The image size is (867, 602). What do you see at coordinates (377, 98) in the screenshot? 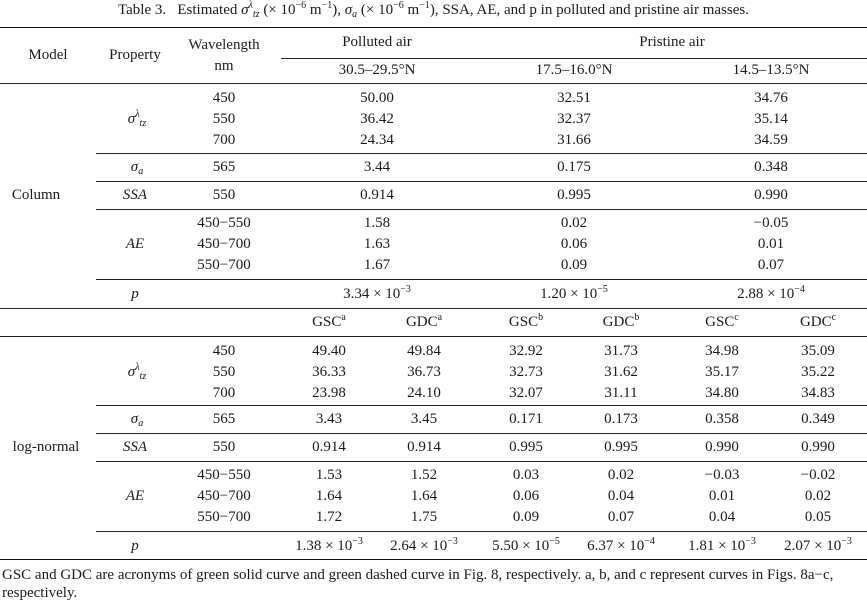
I see `col-sigma-val: 50.00` at bounding box center [377, 98].